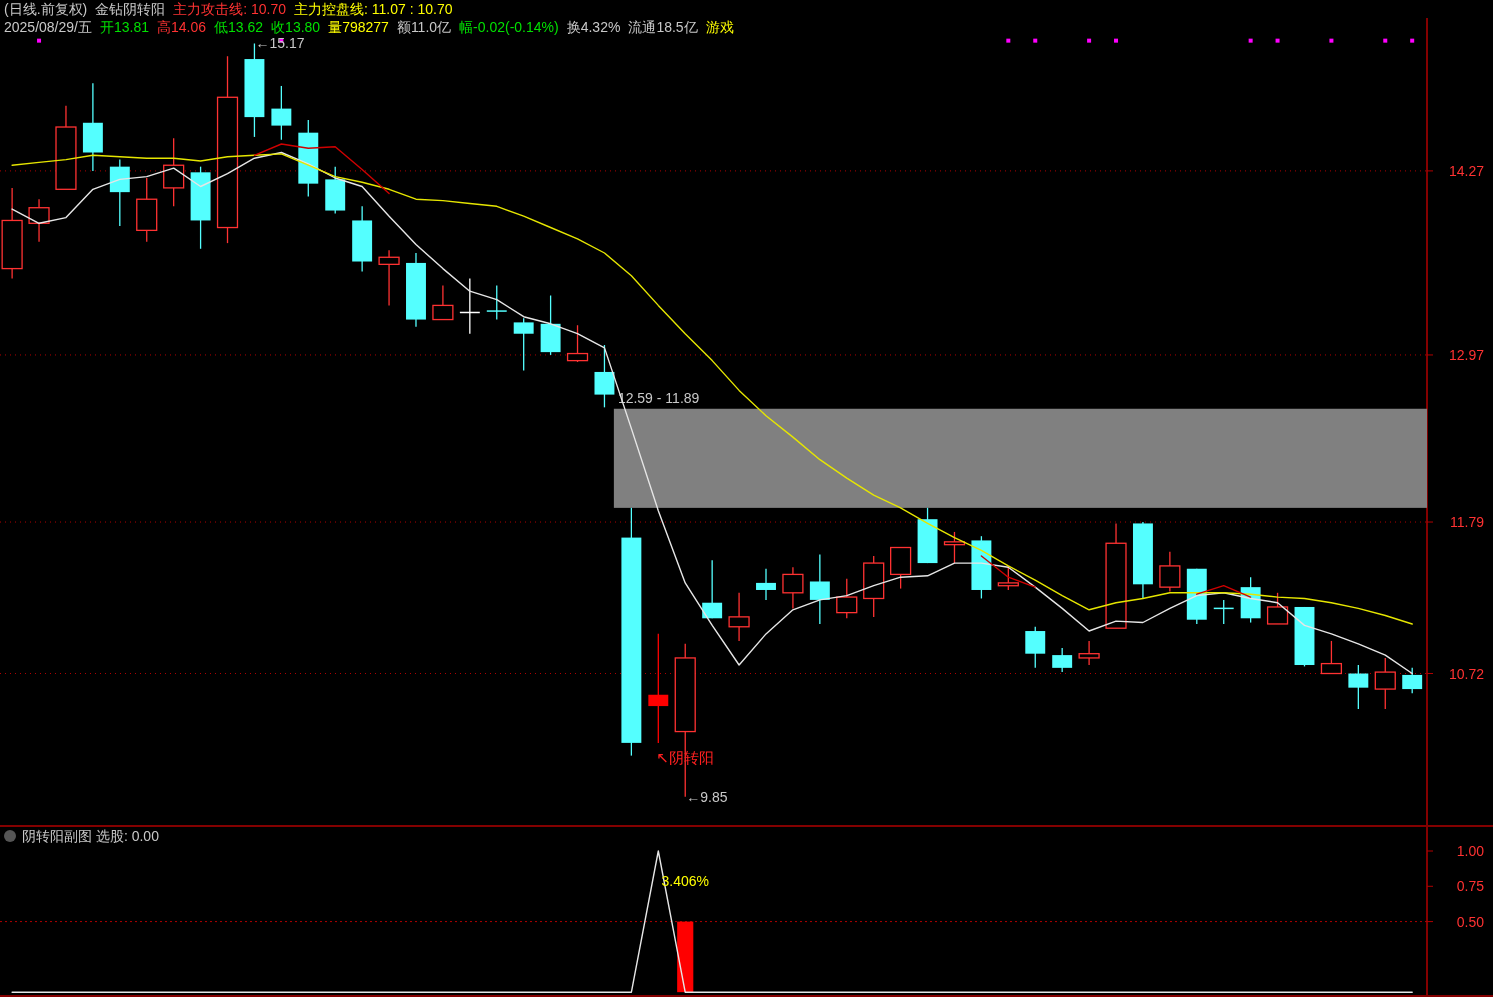 The height and width of the screenshot is (997, 1493). Describe the element at coordinates (1470, 921) in the screenshot. I see `y-tick-label: 0.50` at that location.